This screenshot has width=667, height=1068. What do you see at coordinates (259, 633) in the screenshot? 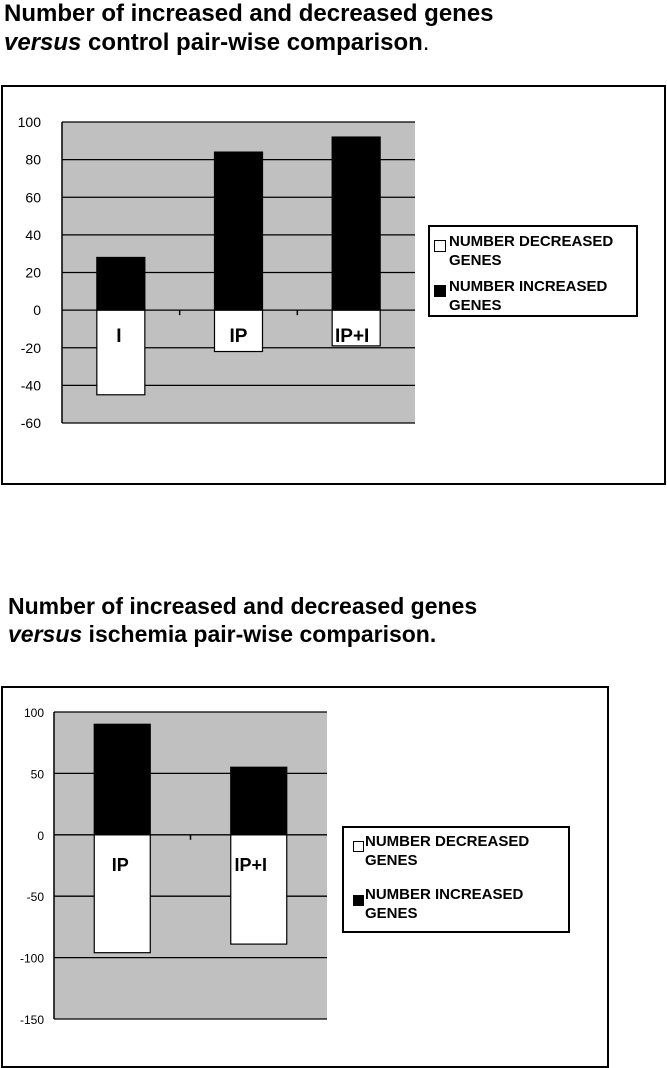
I see `chart-2-title-rest: ischemia pair-wise comparison.` at bounding box center [259, 633].